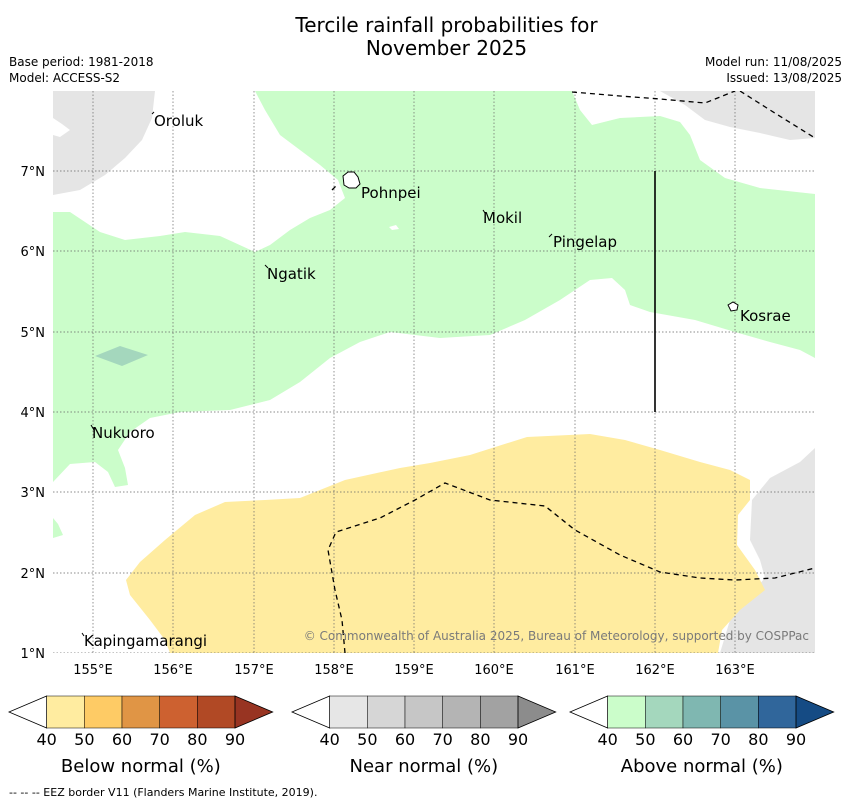 The height and width of the screenshot is (804, 850). I want to click on place-mokil: Mokil, so click(502, 218).